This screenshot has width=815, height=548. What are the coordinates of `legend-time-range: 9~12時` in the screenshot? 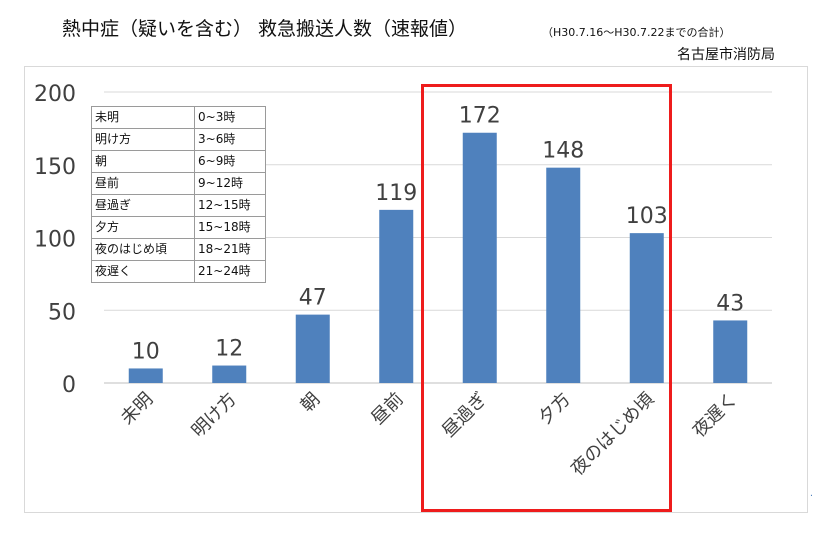 It's located at (230, 183).